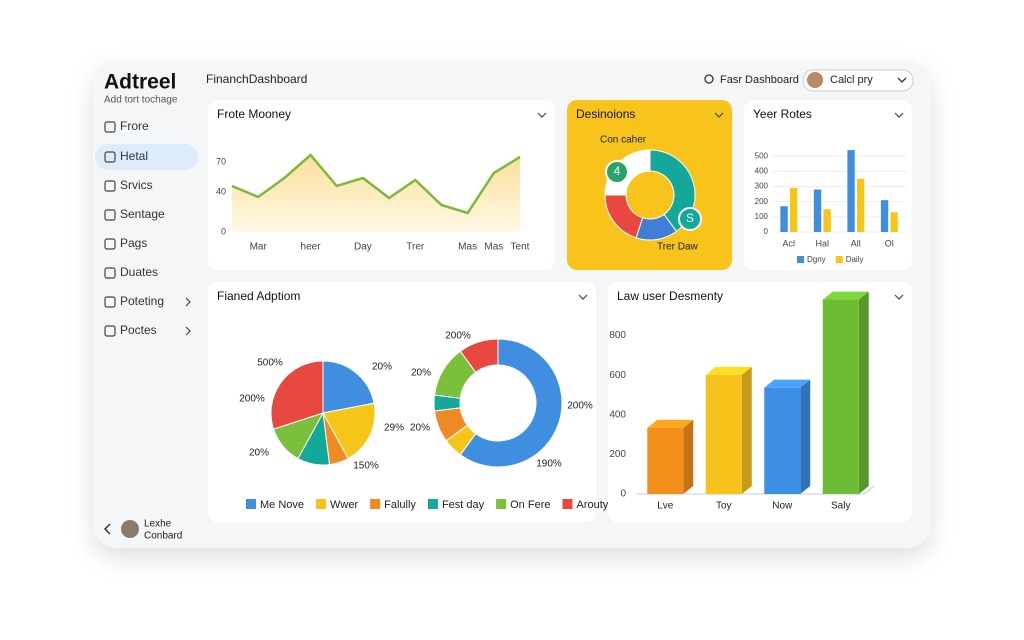 The height and width of the screenshot is (640, 1024). I want to click on data-label: 500%, so click(270, 363).